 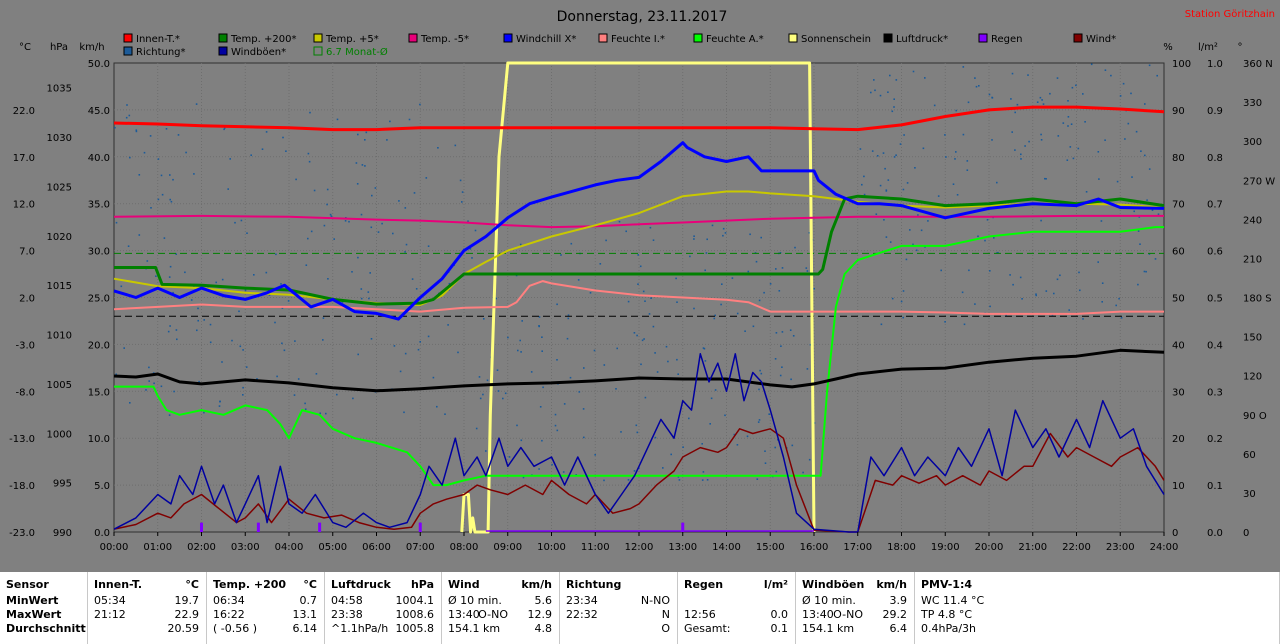 I want to click on x-tick-label: 24:00, so click(x=1164, y=547).